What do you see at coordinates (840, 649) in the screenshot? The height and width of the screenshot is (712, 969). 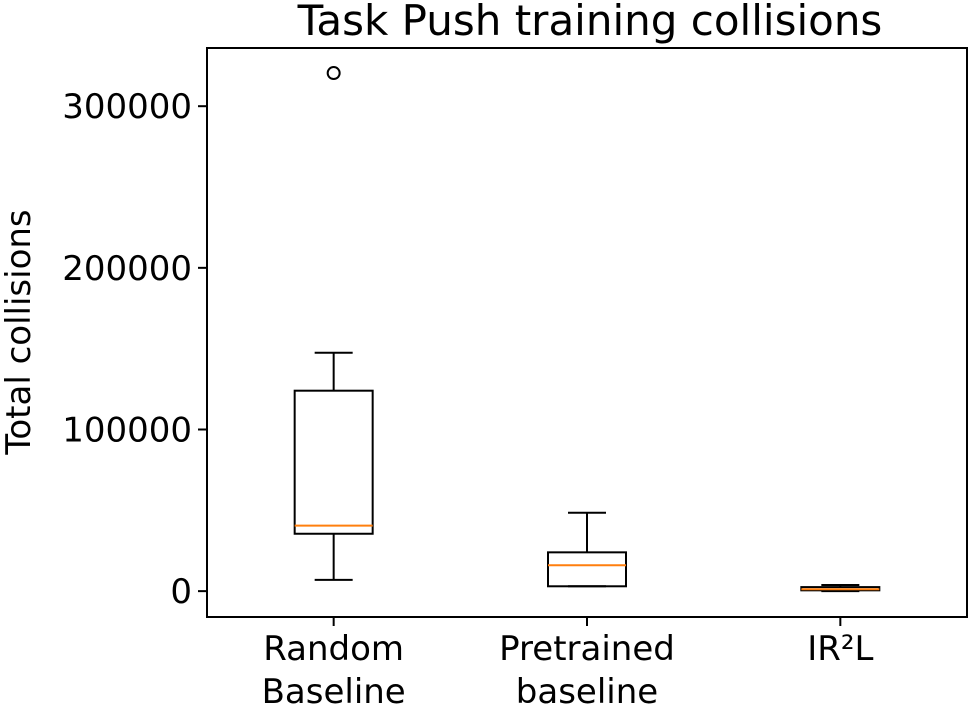 I see `x-tick-label: IR²L` at bounding box center [840, 649].